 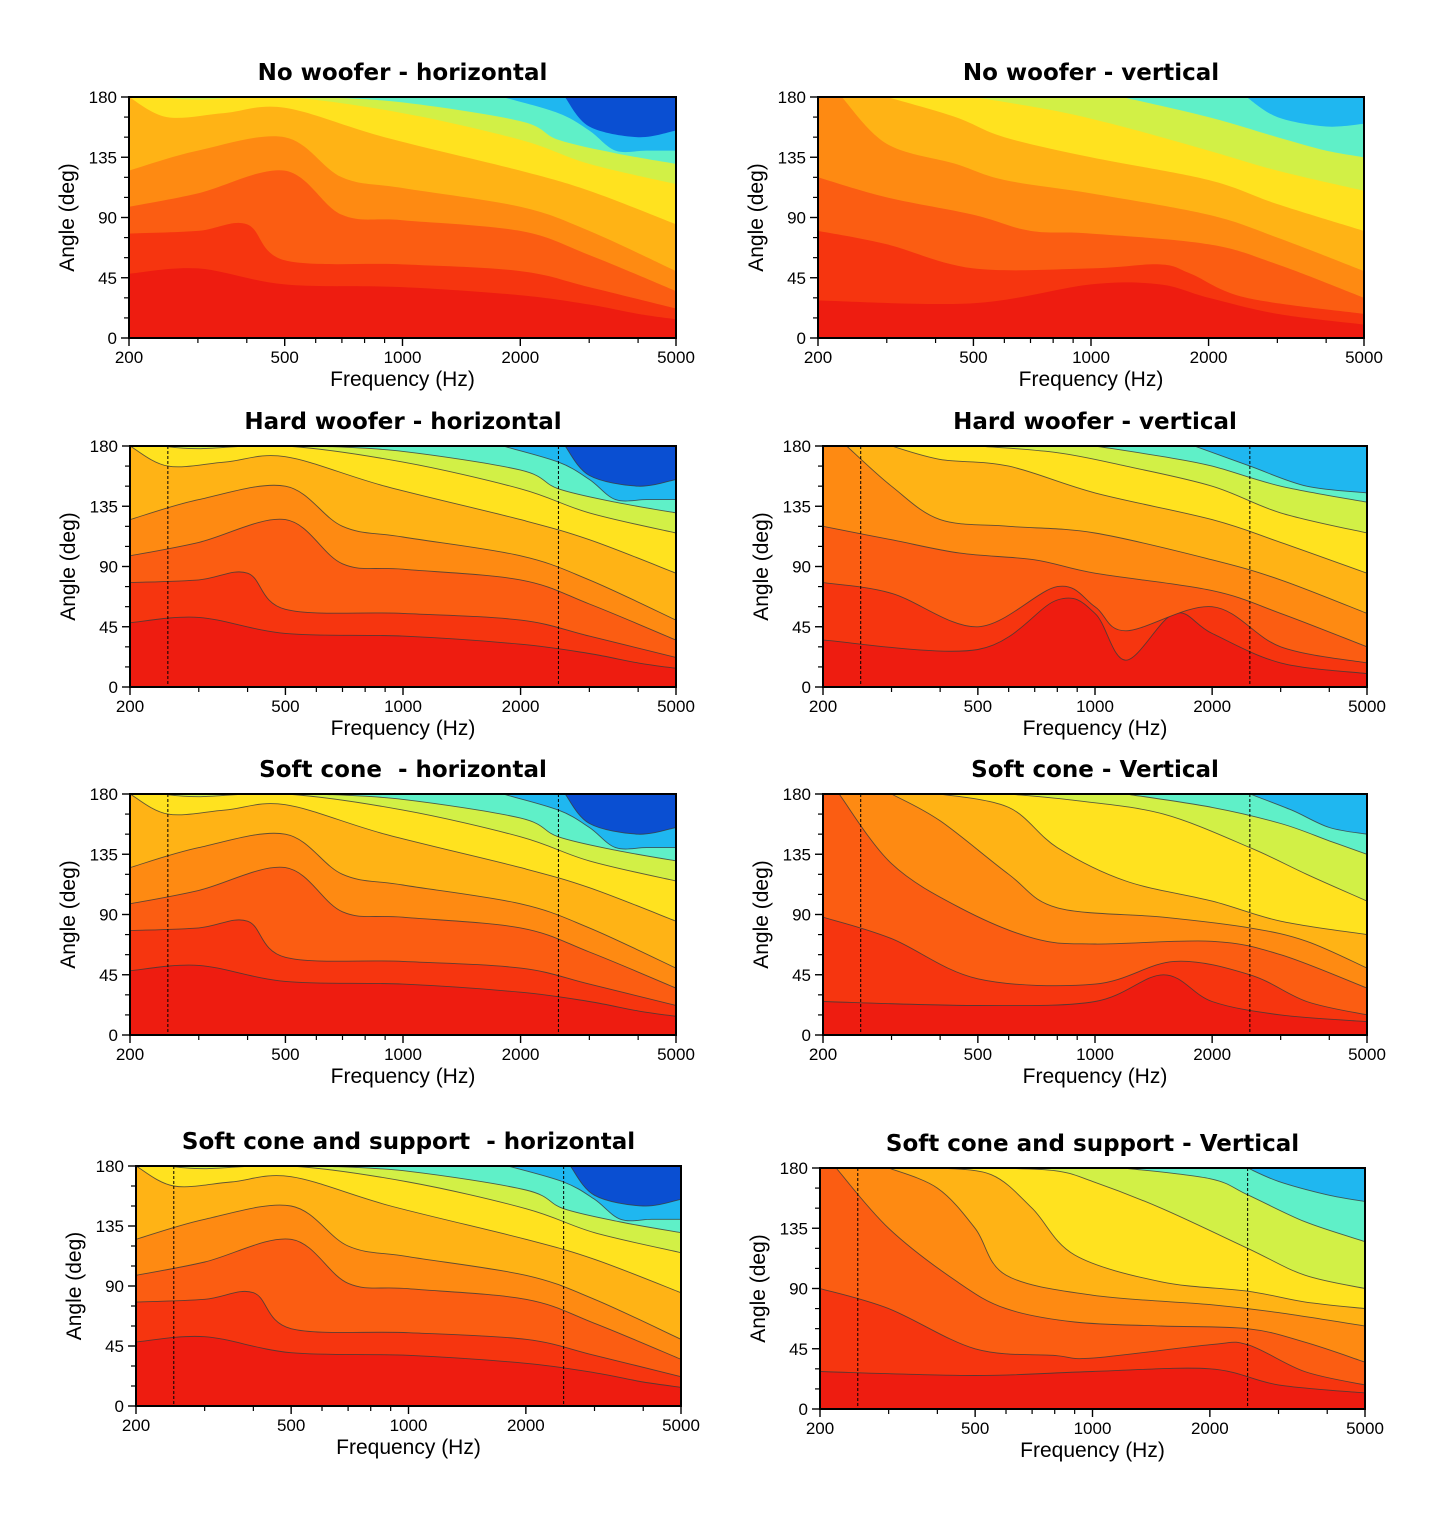 What do you see at coordinates (403, 73) in the screenshot?
I see `chart-title: No woofer - horizontal` at bounding box center [403, 73].